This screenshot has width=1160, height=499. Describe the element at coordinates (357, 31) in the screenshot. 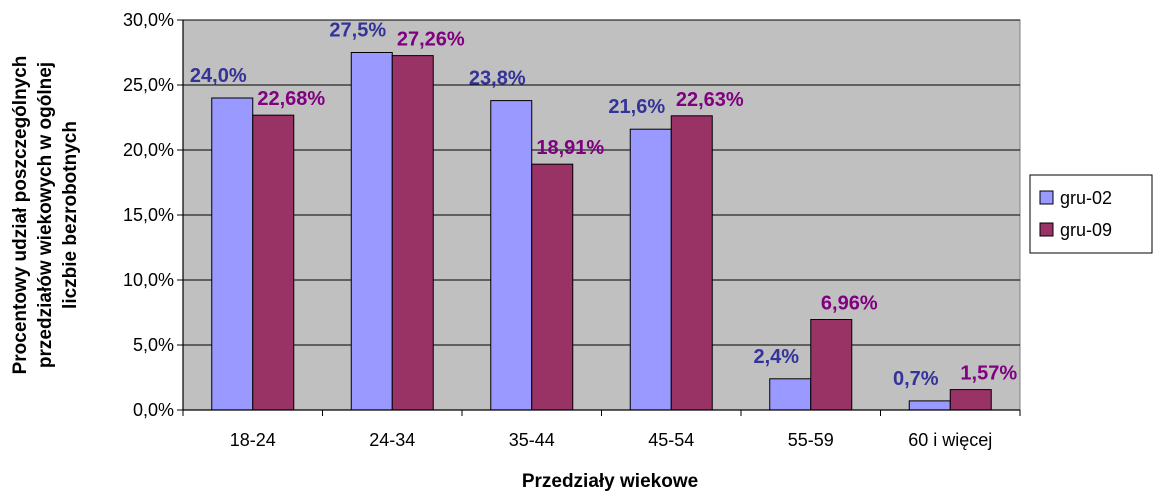

I see `data-label-gru-02: 27,5%` at that location.